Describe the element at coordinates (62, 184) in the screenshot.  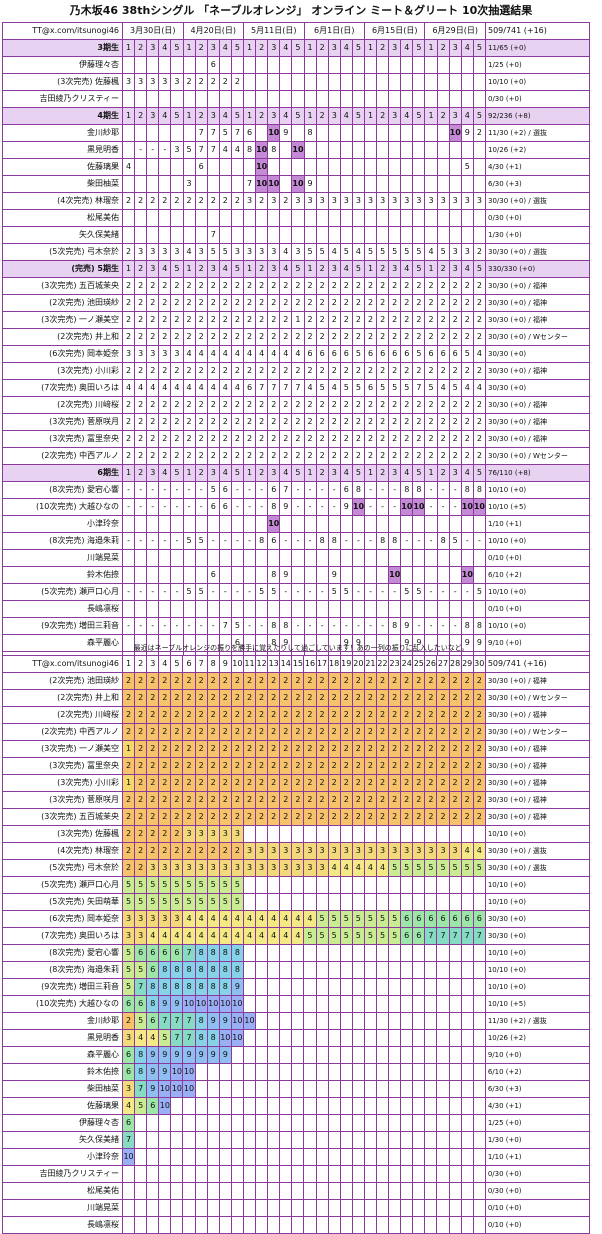
I see `member-name: 柴田柚菜` at that location.